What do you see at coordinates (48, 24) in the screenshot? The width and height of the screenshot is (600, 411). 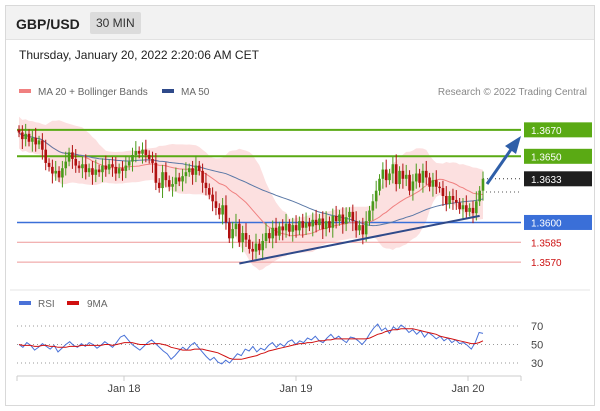 I see `instrument-title: GBP/USD` at bounding box center [48, 24].